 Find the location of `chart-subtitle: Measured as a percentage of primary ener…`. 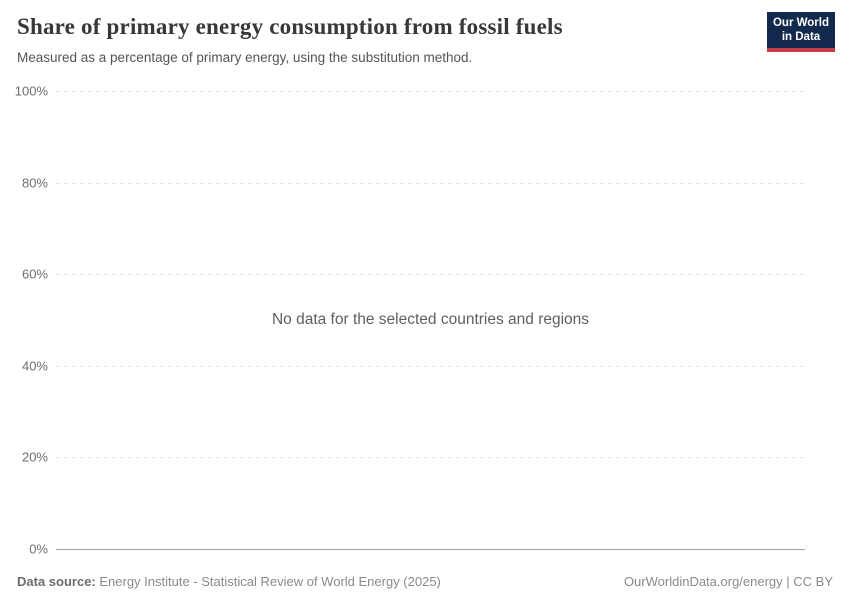

chart-subtitle: Measured as a percentage of primary ener… is located at coordinates (245, 57).